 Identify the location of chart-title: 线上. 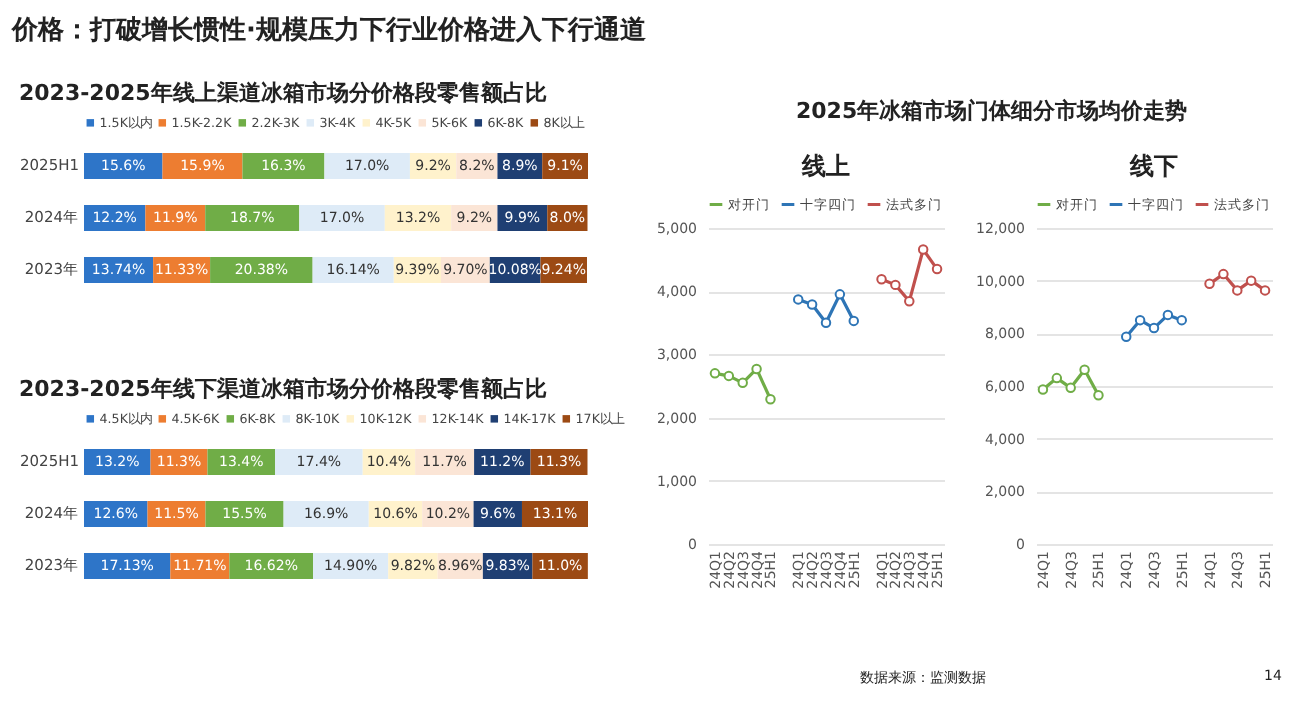
(825, 166).